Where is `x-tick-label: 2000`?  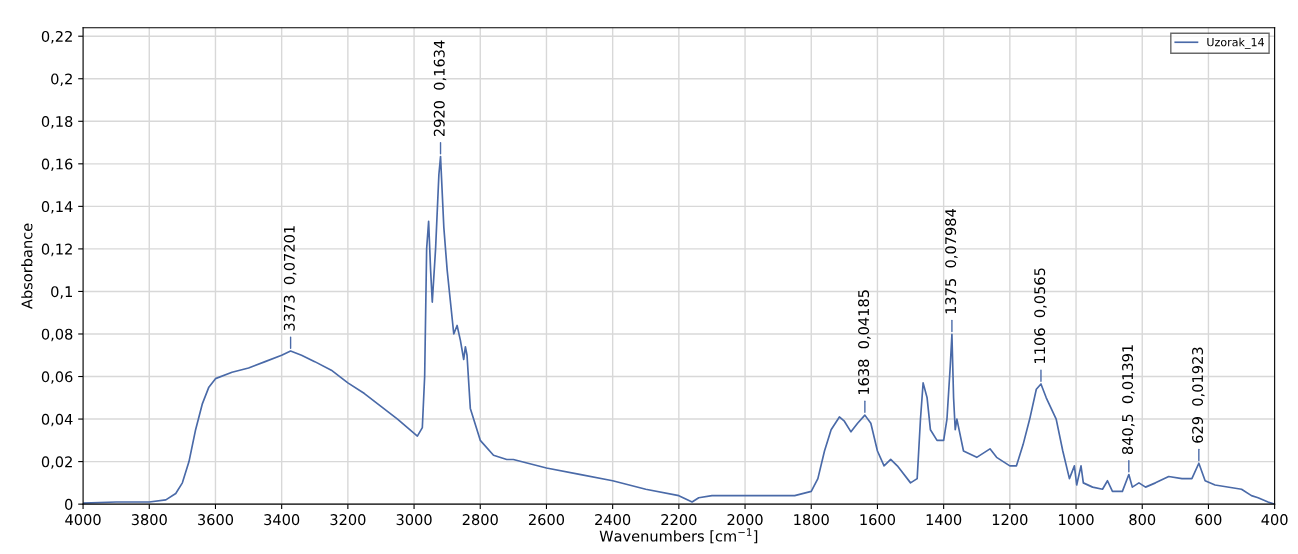
x-tick-label: 2000 is located at coordinates (745, 520).